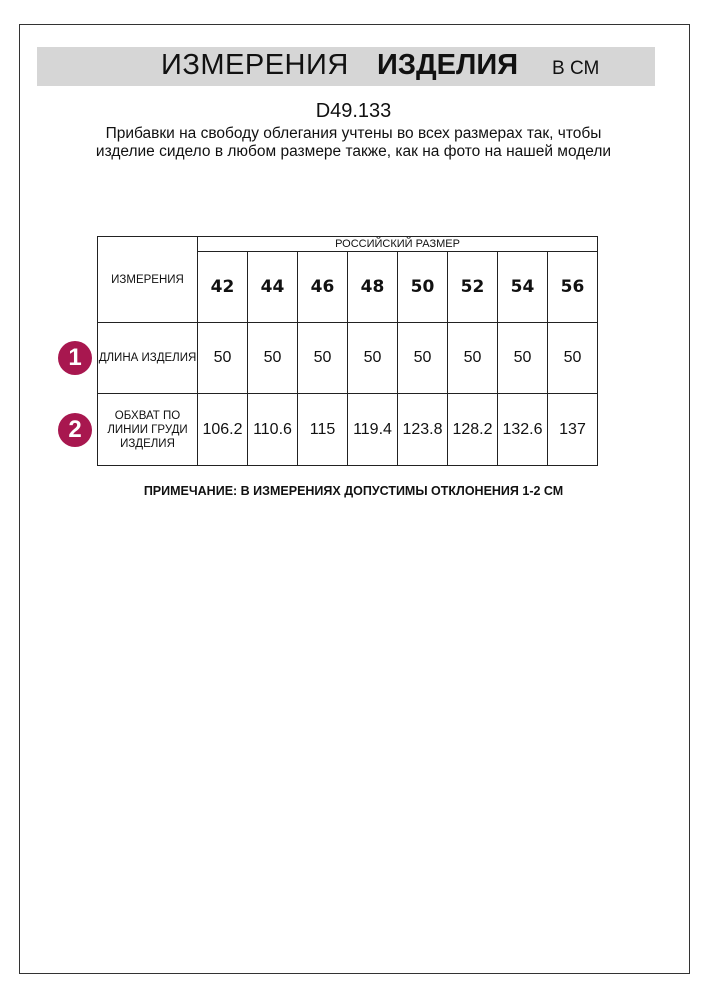  What do you see at coordinates (422, 429) in the screenshot?
I see `table-cell: 123.8` at bounding box center [422, 429].